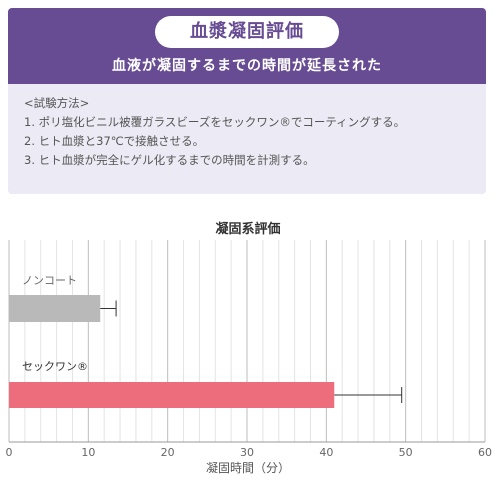 Image resolution: width=496 pixels, height=482 pixels. What do you see at coordinates (485, 452) in the screenshot?
I see `x-tick-label: 60` at bounding box center [485, 452].